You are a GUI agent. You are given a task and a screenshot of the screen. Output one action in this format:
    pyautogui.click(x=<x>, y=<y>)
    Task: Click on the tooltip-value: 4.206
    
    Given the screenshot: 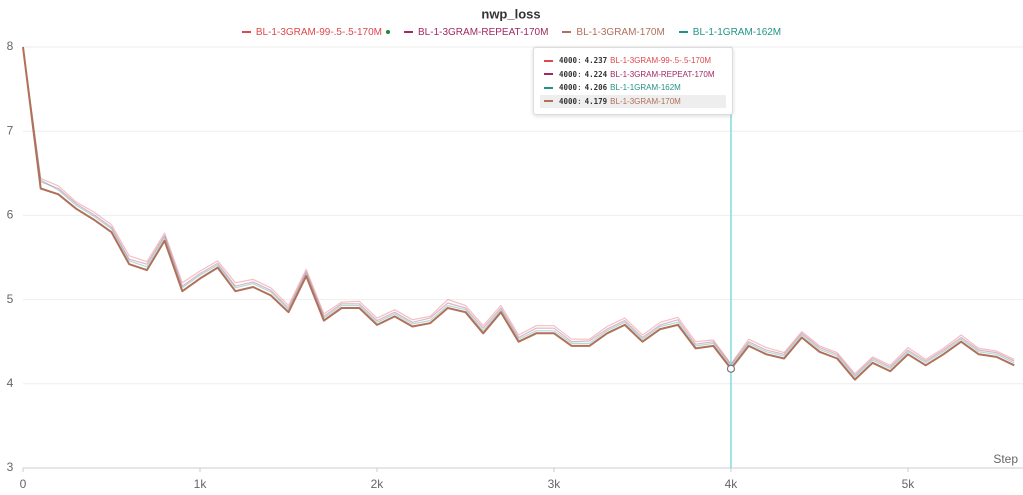 What is the action you would take?
    pyautogui.click(x=596, y=88)
    